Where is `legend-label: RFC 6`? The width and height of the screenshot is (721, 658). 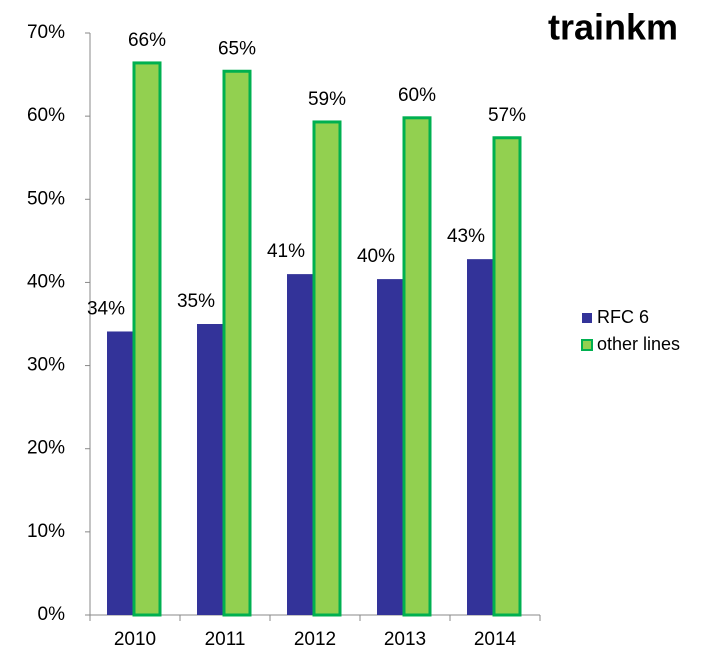
legend-label: RFC 6 is located at coordinates (623, 317).